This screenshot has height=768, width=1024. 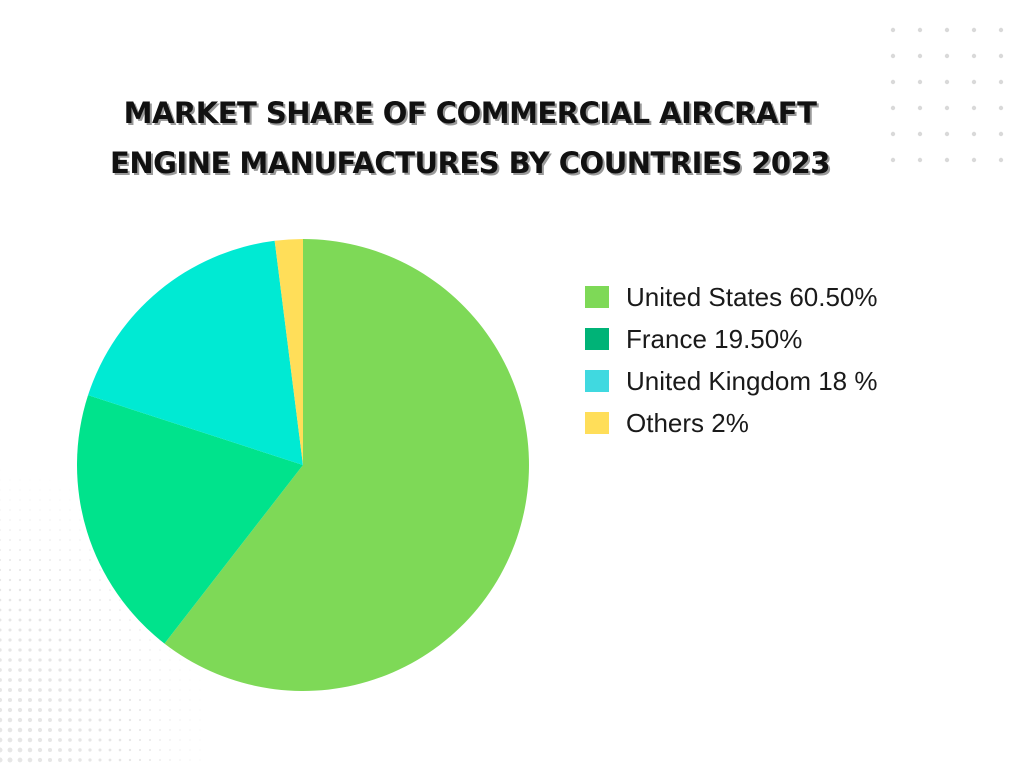 What do you see at coordinates (189, 519) in the screenshot?
I see `pie-slice-france` at bounding box center [189, 519].